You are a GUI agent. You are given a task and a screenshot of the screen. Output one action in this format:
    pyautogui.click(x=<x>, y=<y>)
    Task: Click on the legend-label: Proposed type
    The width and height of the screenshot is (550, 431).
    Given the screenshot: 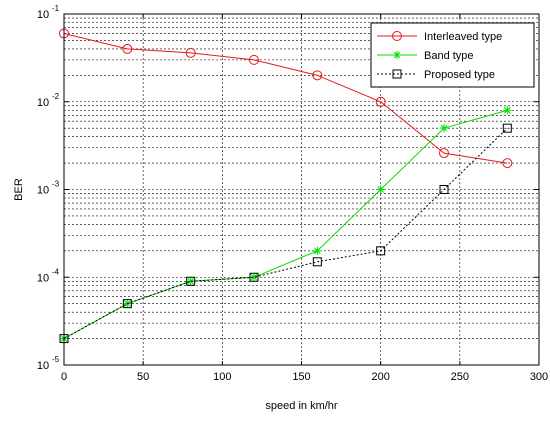 What is the action you would take?
    pyautogui.click(x=459, y=75)
    